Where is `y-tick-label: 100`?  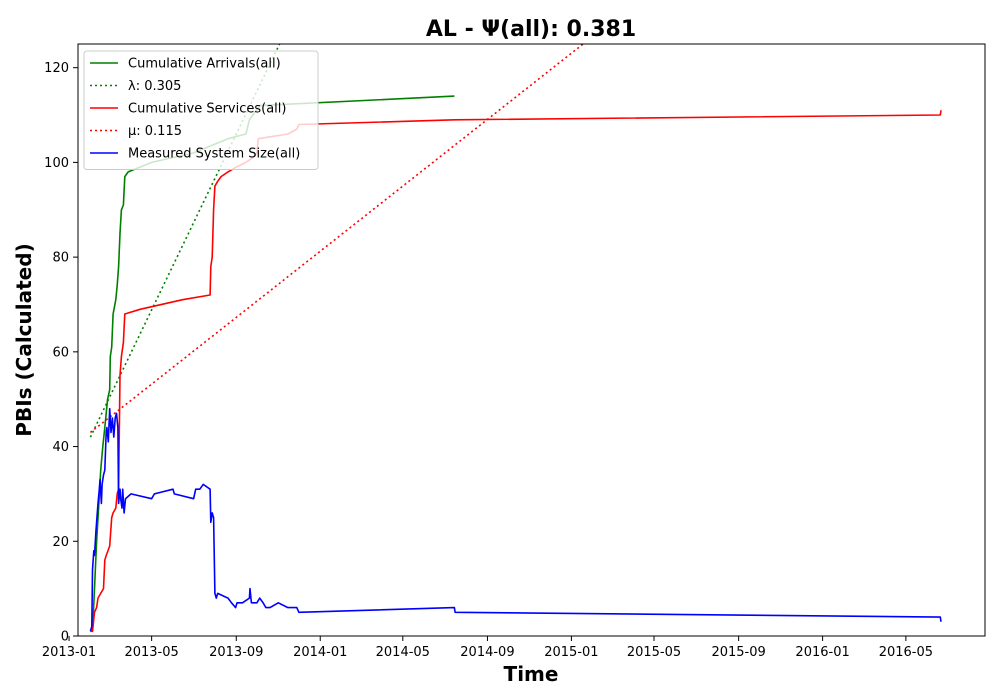
y-tick-label: 100 is located at coordinates (56, 163).